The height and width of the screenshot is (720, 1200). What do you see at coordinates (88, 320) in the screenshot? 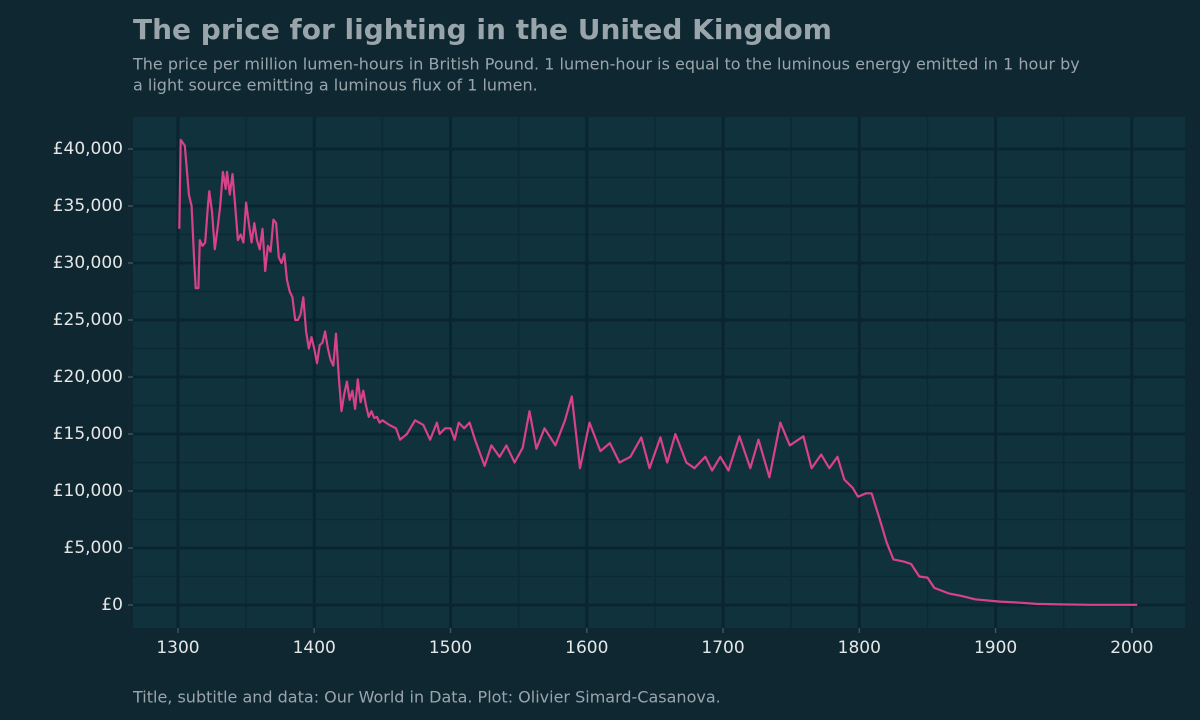
I see `y-tick-label: £25,000` at bounding box center [88, 320].